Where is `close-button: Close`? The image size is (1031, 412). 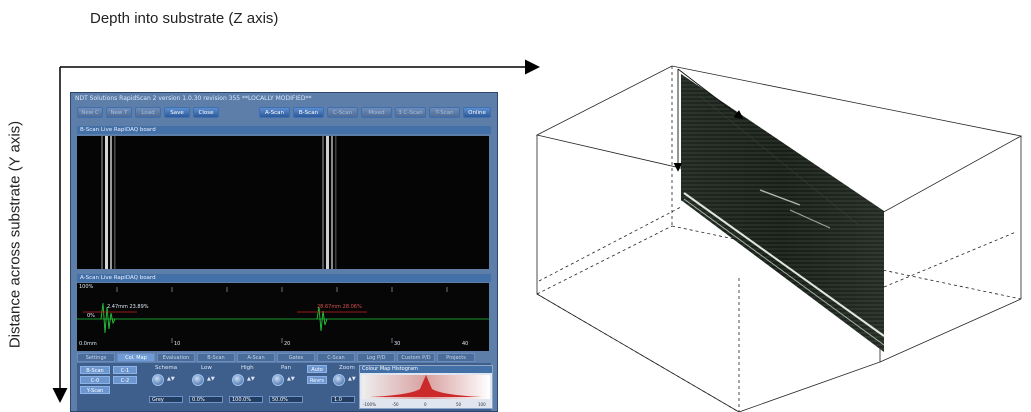 close-button: Close is located at coordinates (206, 112).